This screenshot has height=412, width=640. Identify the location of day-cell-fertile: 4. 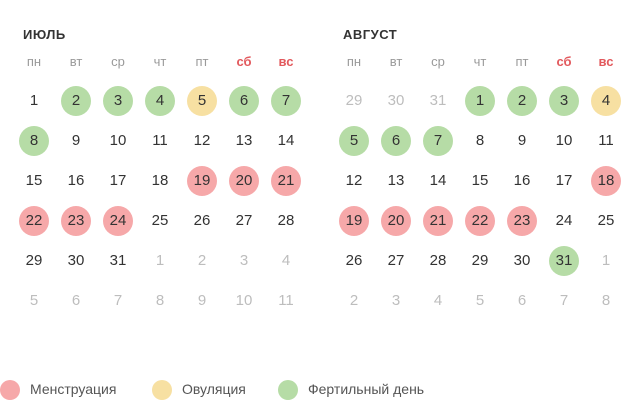
(160, 101).